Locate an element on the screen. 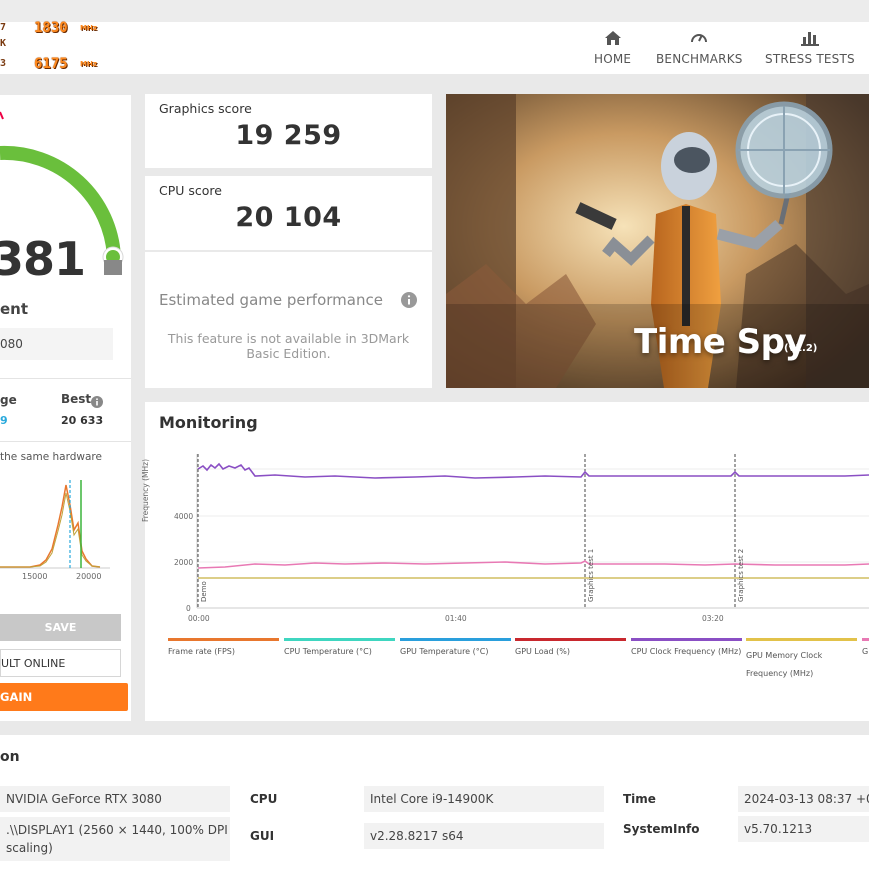  series-gpu-clock is located at coordinates (533, 564).